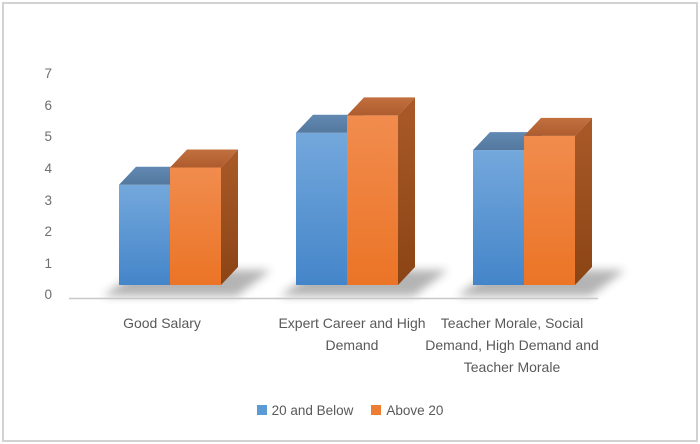  I want to click on legend: 20 and Below Above 20, so click(350, 410).